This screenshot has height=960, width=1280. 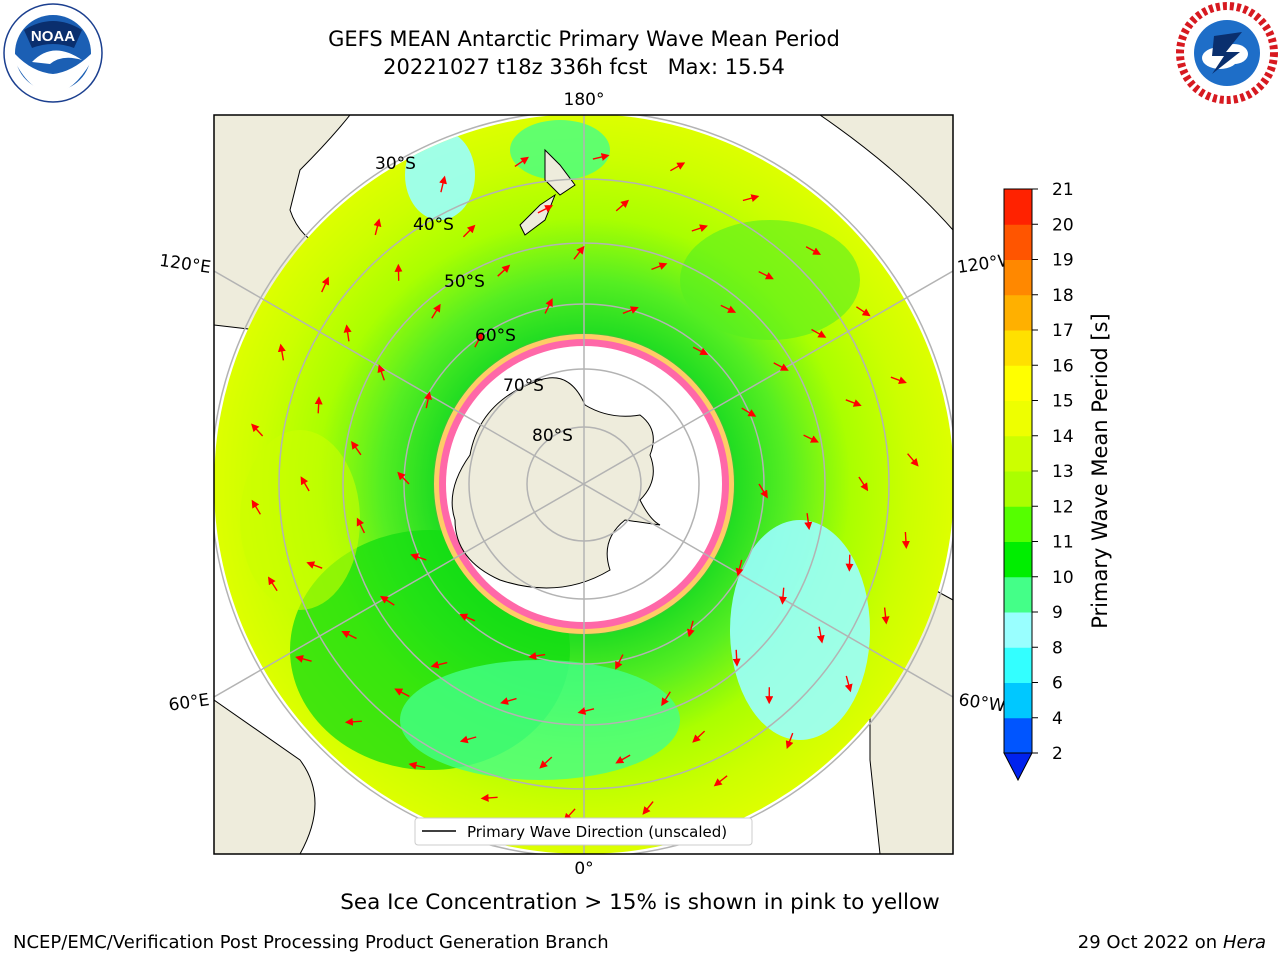 I want to click on colorbar-tick-label: 16, so click(x=1063, y=366).